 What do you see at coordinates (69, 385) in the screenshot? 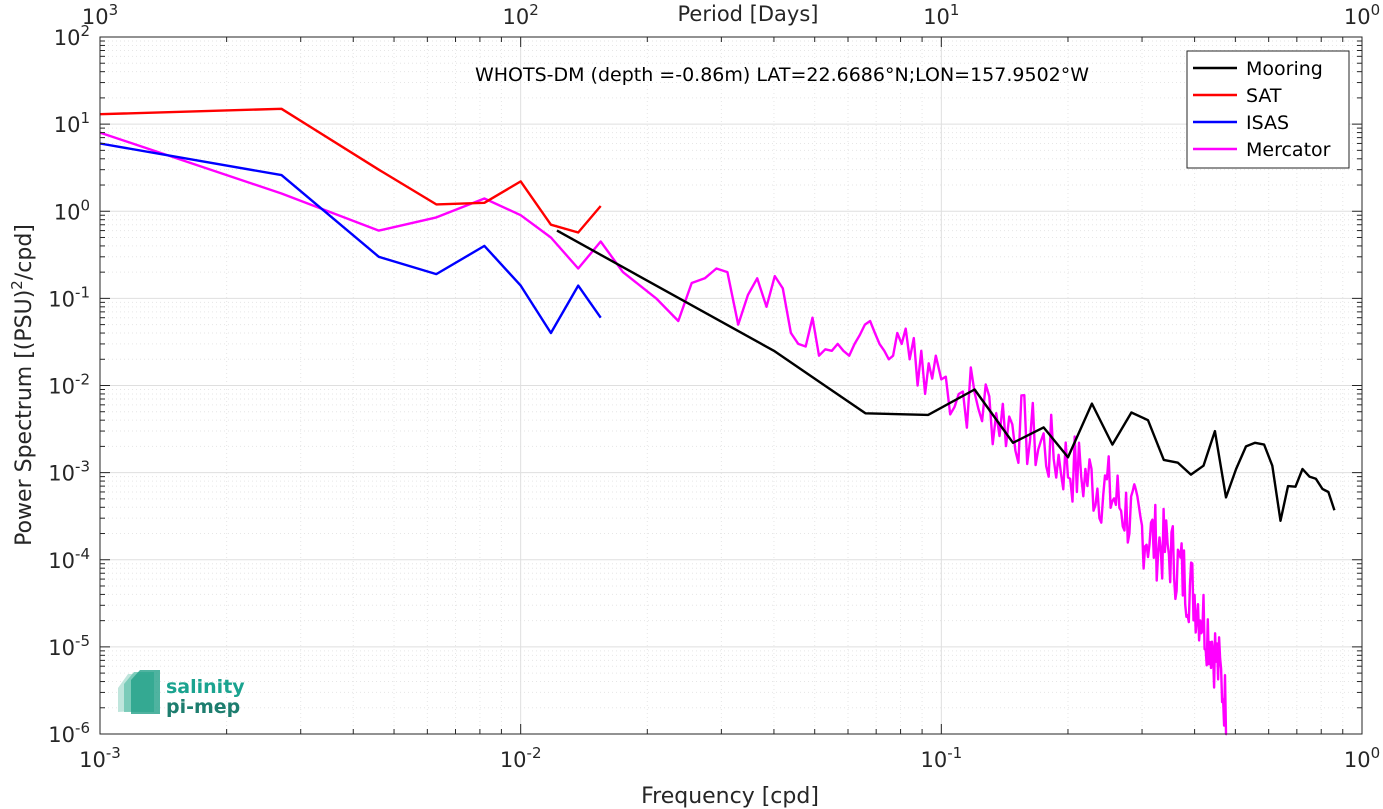
I see `y-tick-label: 10⁻²` at bounding box center [69, 385].